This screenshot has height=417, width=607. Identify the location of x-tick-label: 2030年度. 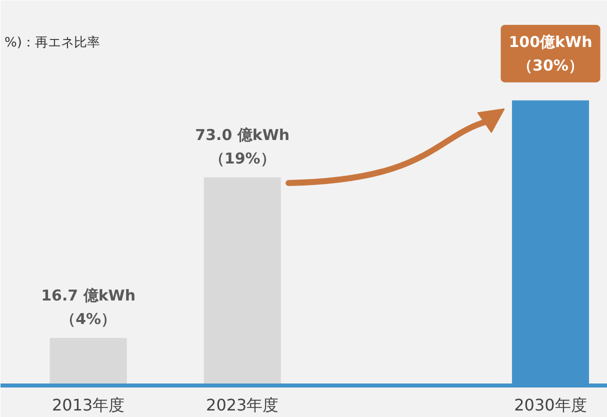
(550, 405).